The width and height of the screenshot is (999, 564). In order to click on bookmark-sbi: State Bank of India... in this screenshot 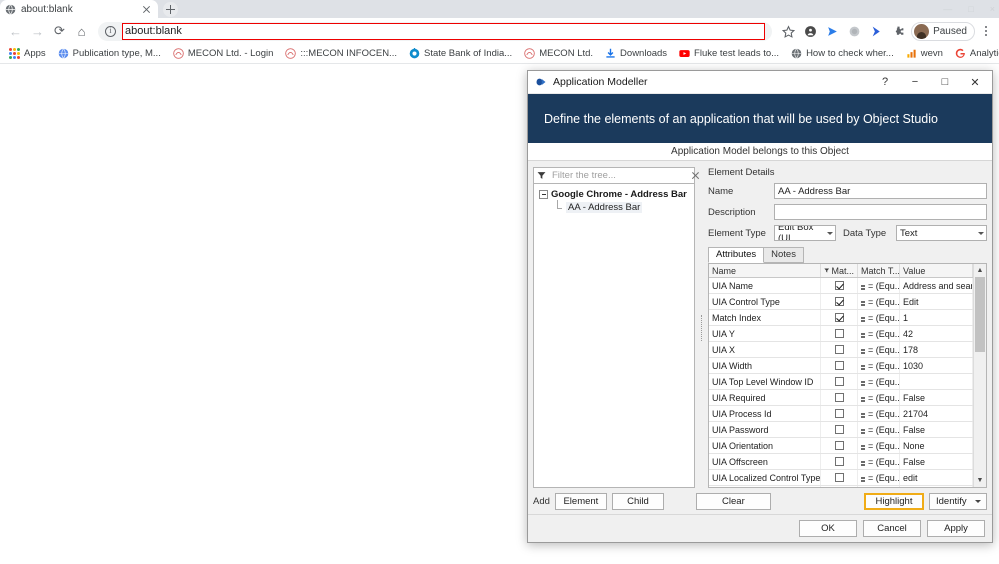, I will do `click(460, 54)`.